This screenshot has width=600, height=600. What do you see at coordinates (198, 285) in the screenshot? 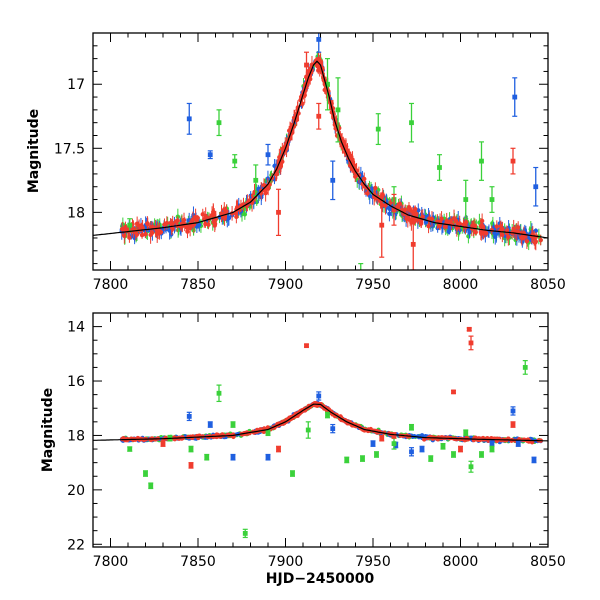
I see `x-tick-label: 7850` at bounding box center [198, 285].